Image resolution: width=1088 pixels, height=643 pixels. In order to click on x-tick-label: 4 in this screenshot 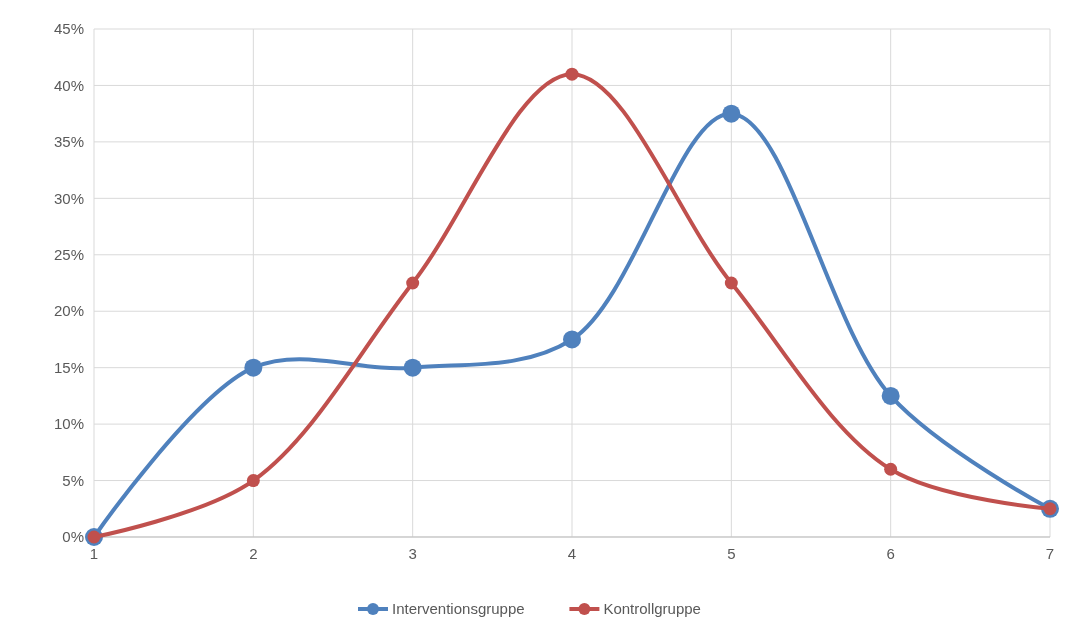, I will do `click(572, 553)`.